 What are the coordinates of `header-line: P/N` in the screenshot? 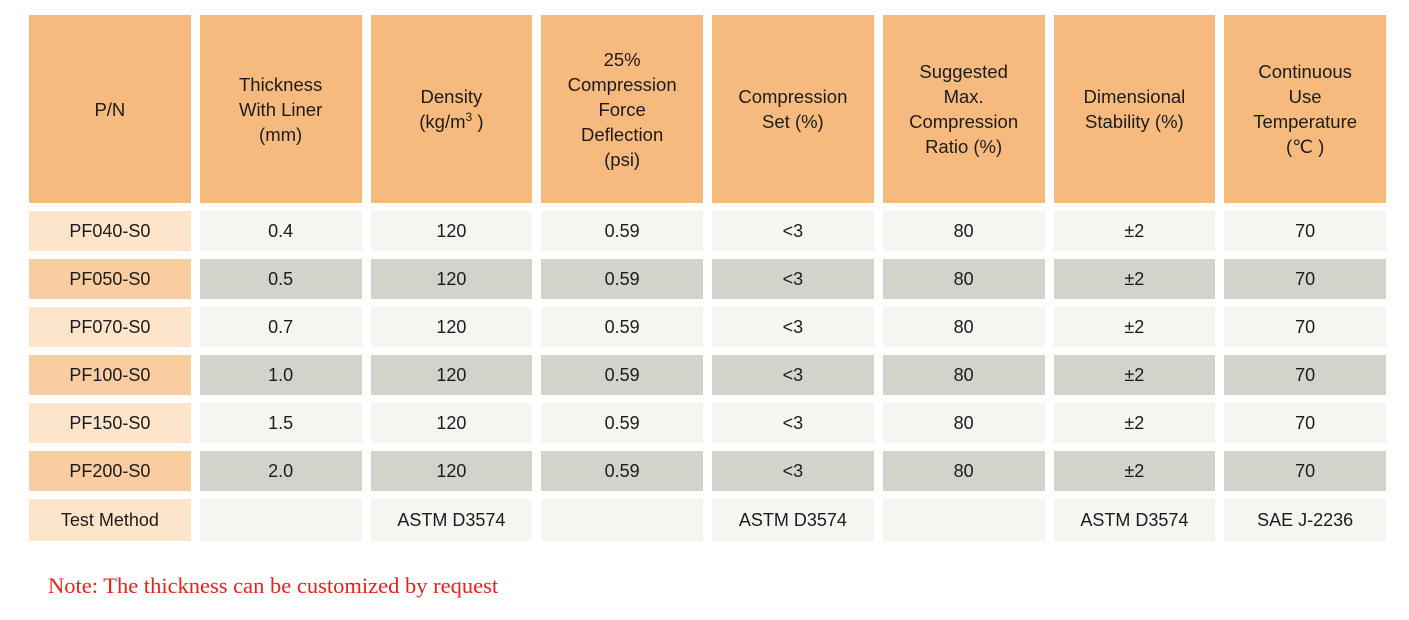 It's located at (110, 109).